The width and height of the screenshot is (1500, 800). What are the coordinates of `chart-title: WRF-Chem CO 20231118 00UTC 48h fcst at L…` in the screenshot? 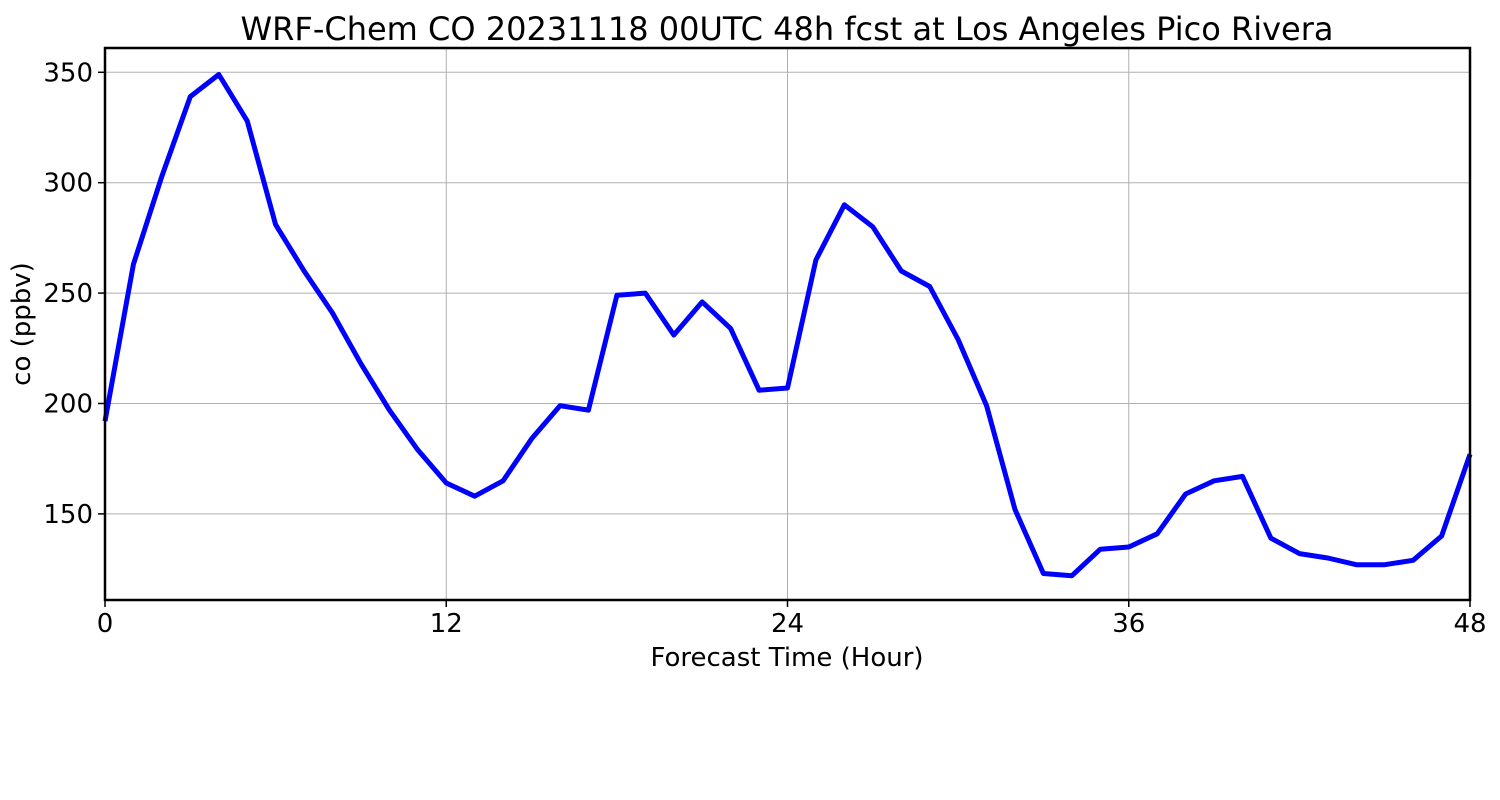 It's located at (787, 29).